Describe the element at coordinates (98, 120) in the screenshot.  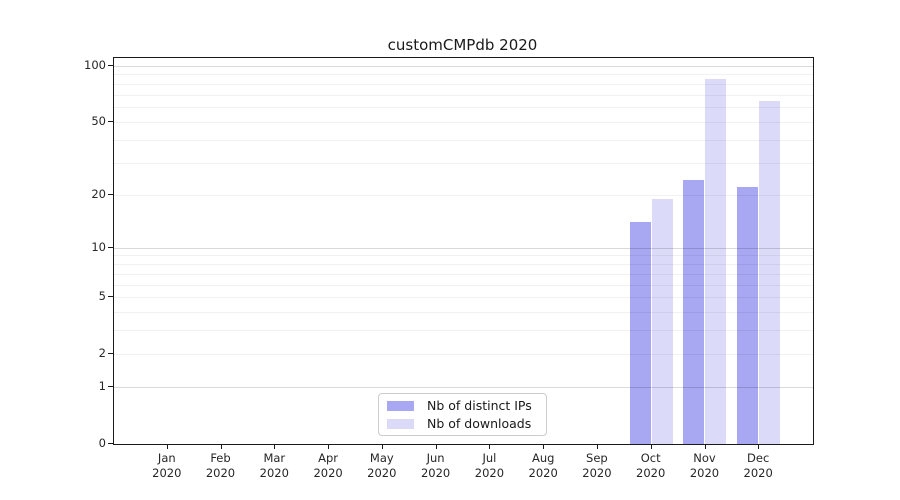
I see `y-axis-tick-label: 50` at that location.